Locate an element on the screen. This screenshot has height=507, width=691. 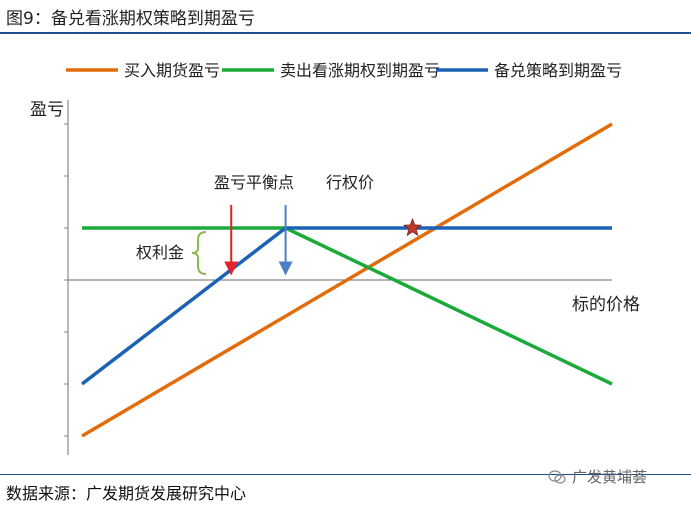
source-note: 数据来源：广发期货发展研究中心 is located at coordinates (126, 493).